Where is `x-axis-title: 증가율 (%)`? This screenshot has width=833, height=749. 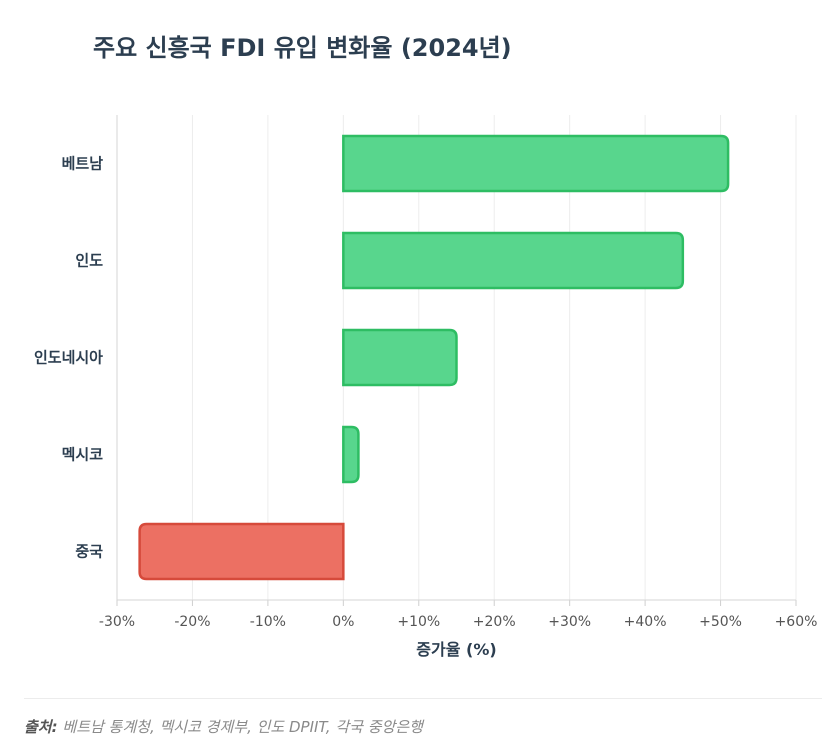 x-axis-title: 증가율 (%) is located at coordinates (456, 649).